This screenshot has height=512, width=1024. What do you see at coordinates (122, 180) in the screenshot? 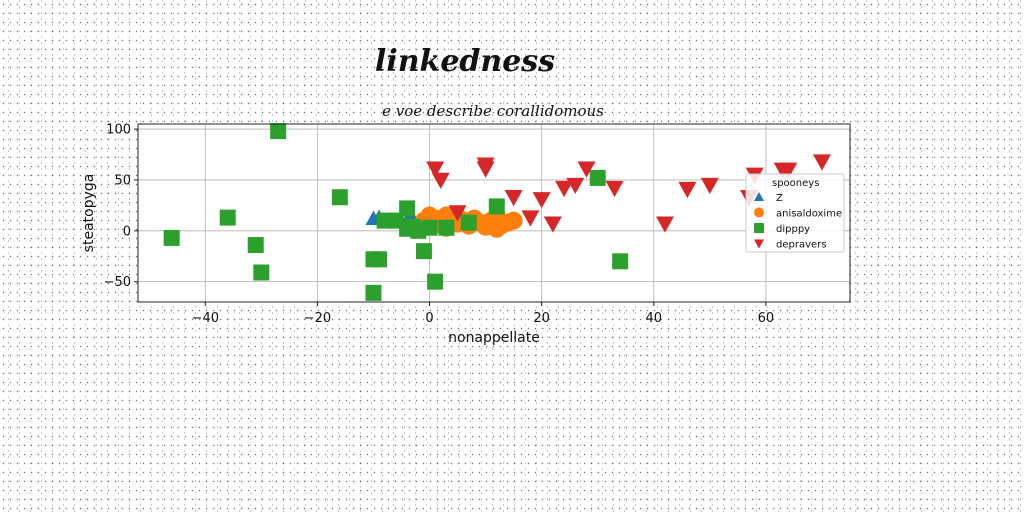
I see `y-tick-label: 50` at bounding box center [122, 180].